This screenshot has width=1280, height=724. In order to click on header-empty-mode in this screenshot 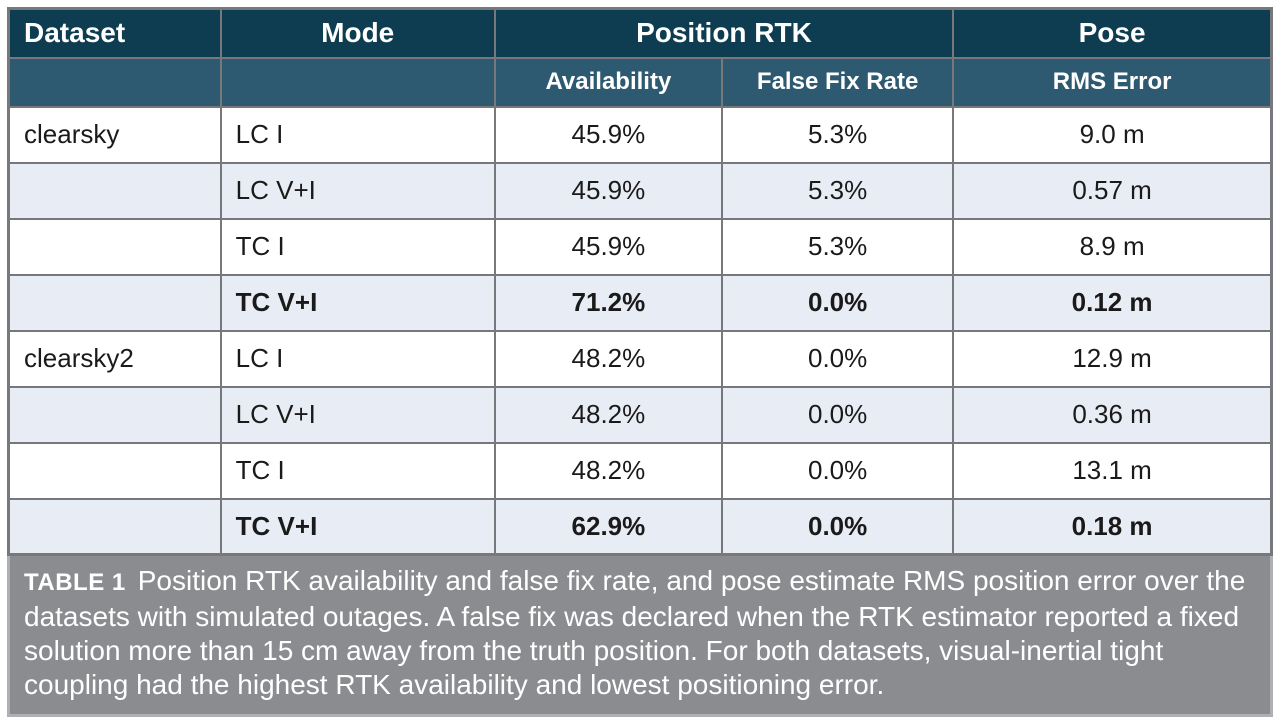, I will do `click(357, 82)`.